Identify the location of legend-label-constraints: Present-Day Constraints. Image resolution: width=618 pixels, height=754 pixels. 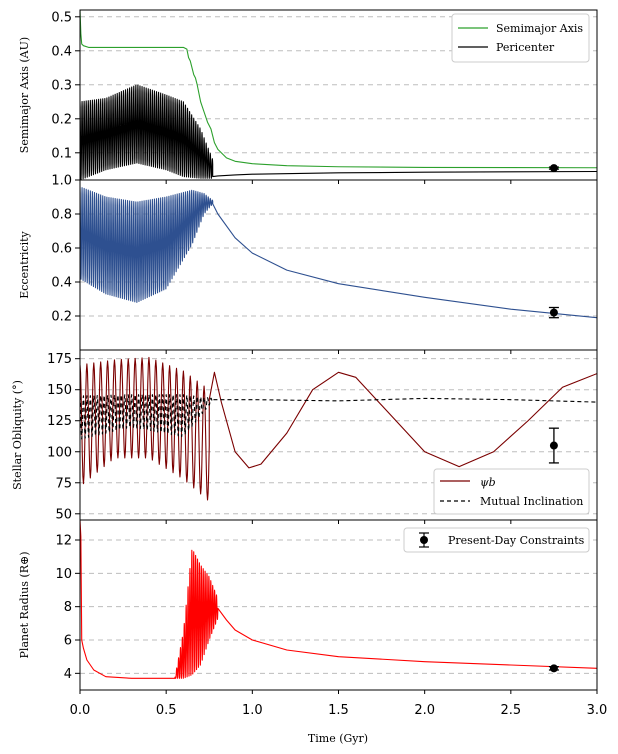
(516, 540).